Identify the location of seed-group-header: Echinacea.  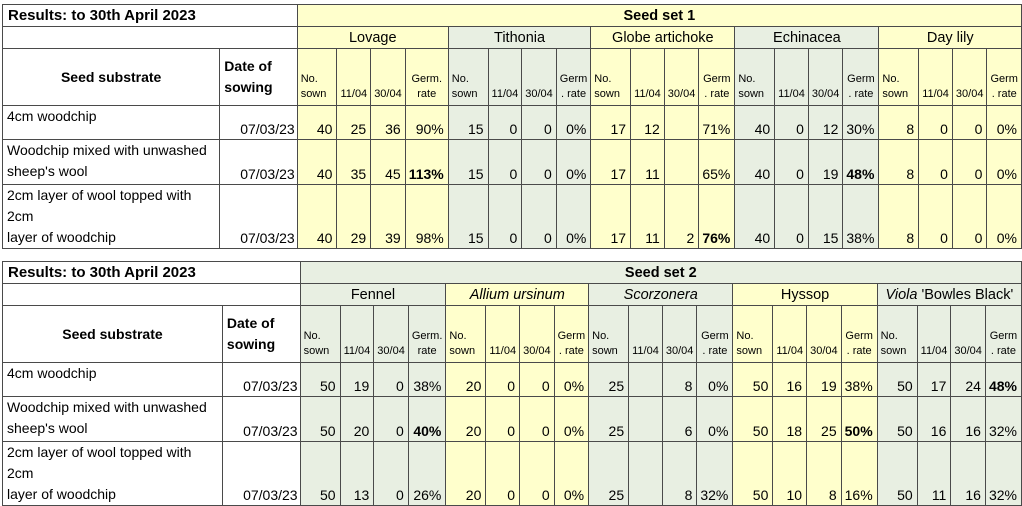
(807, 37).